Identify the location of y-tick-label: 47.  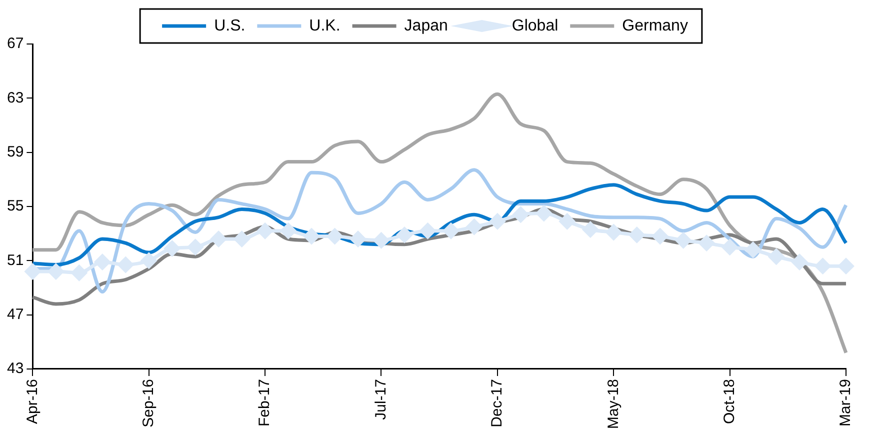
(15, 314).